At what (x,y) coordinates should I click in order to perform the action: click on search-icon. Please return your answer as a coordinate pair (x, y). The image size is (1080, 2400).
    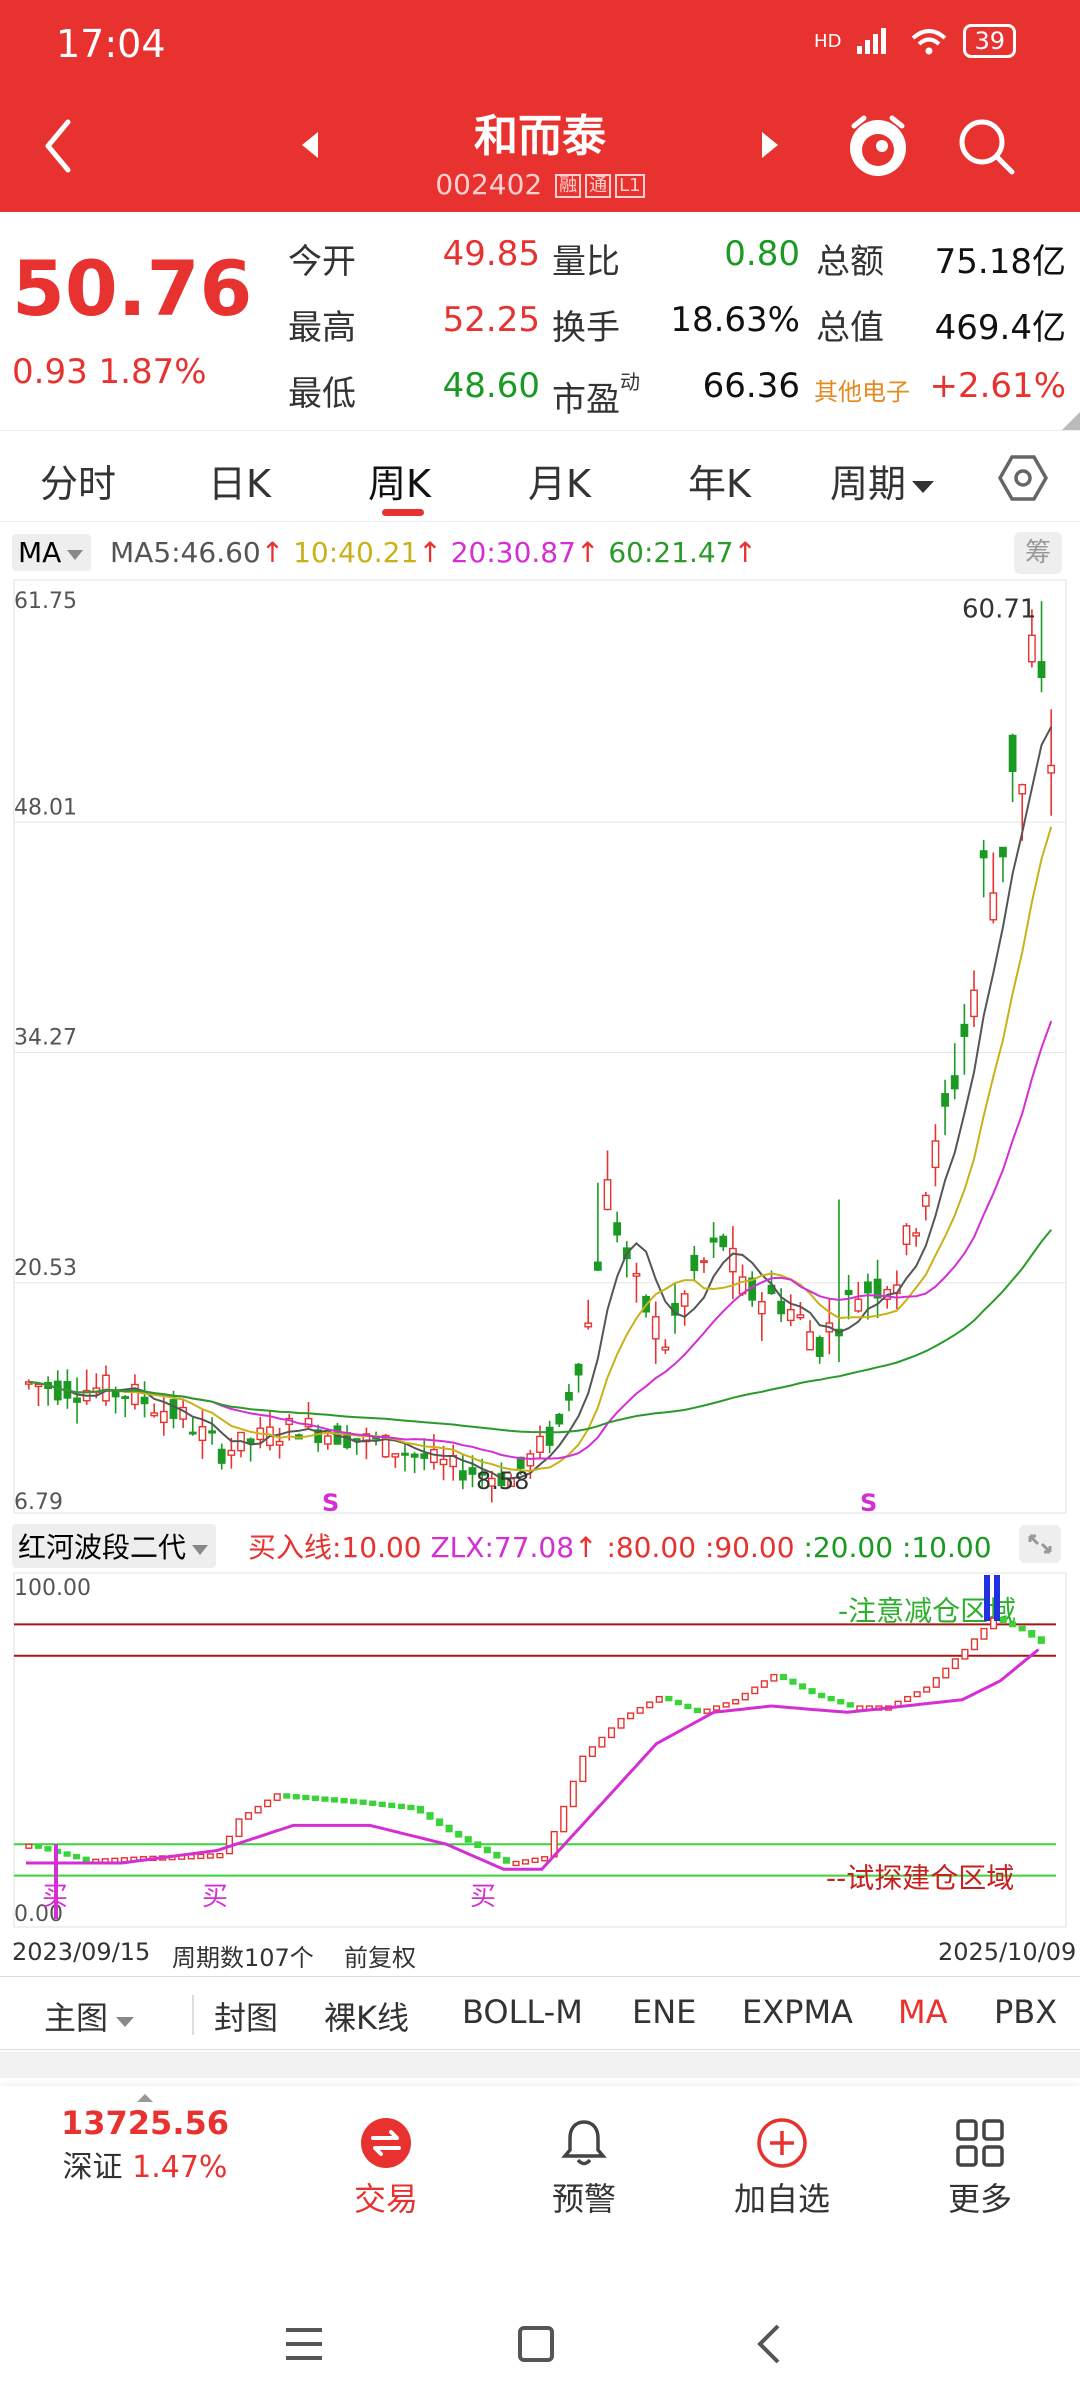
    Looking at the image, I should click on (987, 147).